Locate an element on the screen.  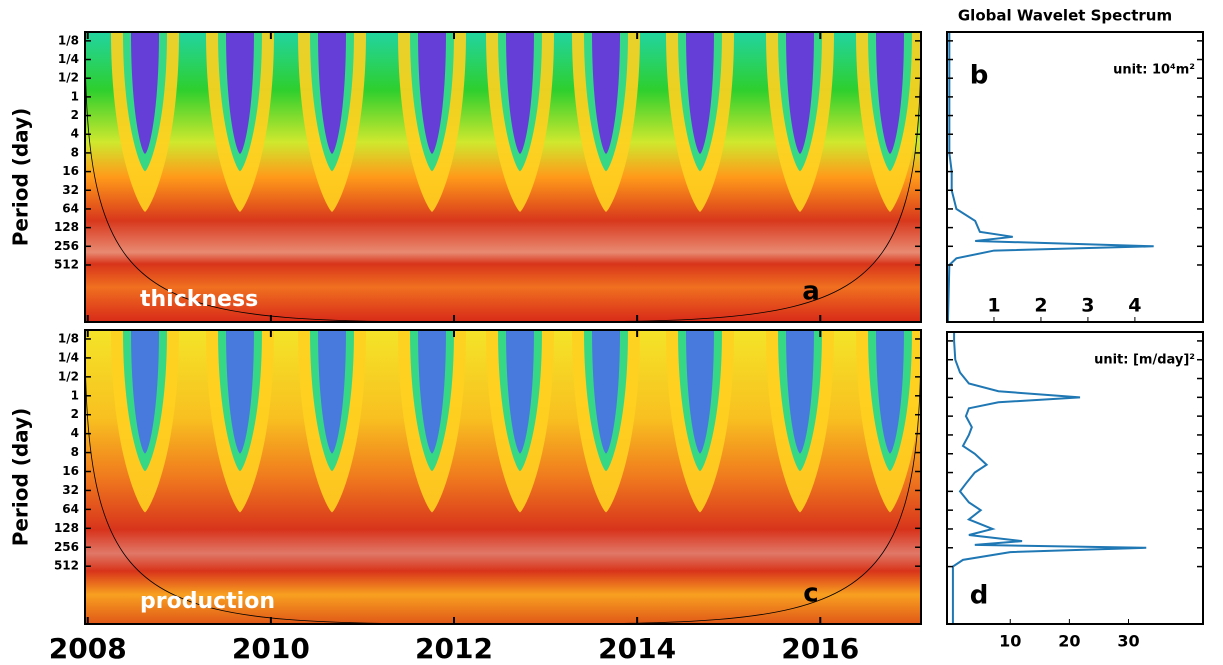
panel-label: d is located at coordinates (979, 596).